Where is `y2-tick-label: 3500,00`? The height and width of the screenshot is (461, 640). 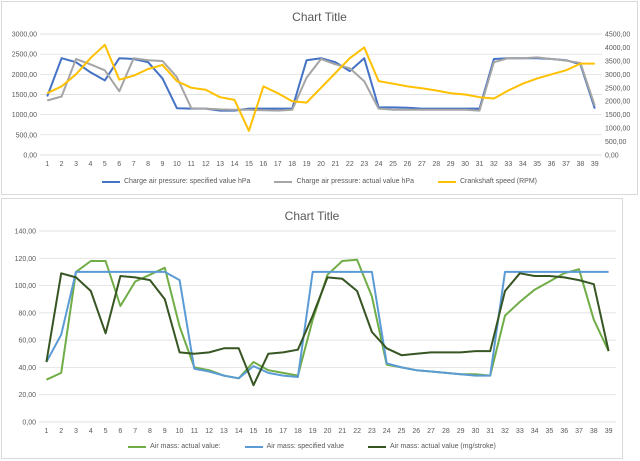
y2-tick-label: 3500,00 is located at coordinates (617, 61).